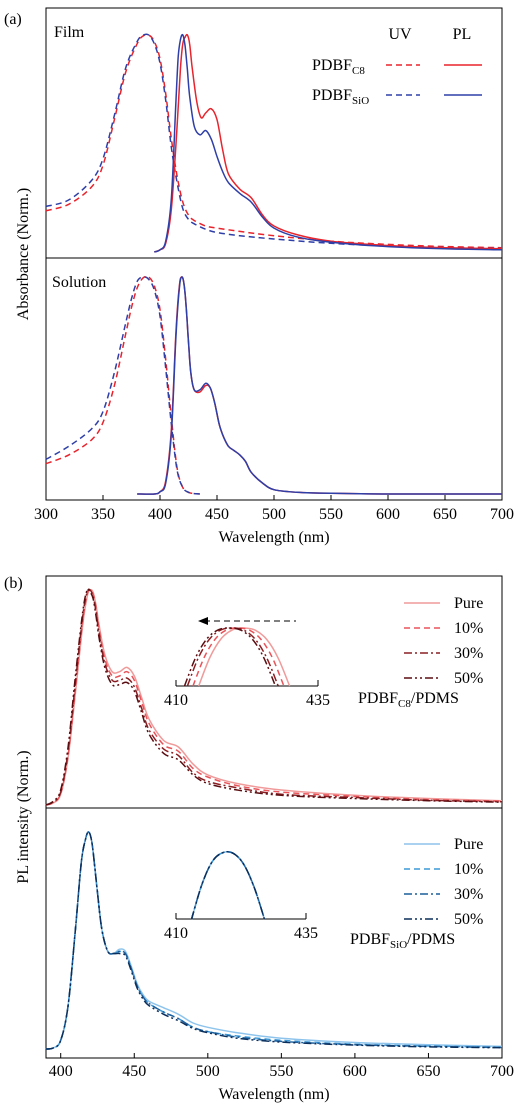 The image size is (519, 1104). What do you see at coordinates (13, 583) in the screenshot?
I see `panel-b-label: (b)` at bounding box center [13, 583].